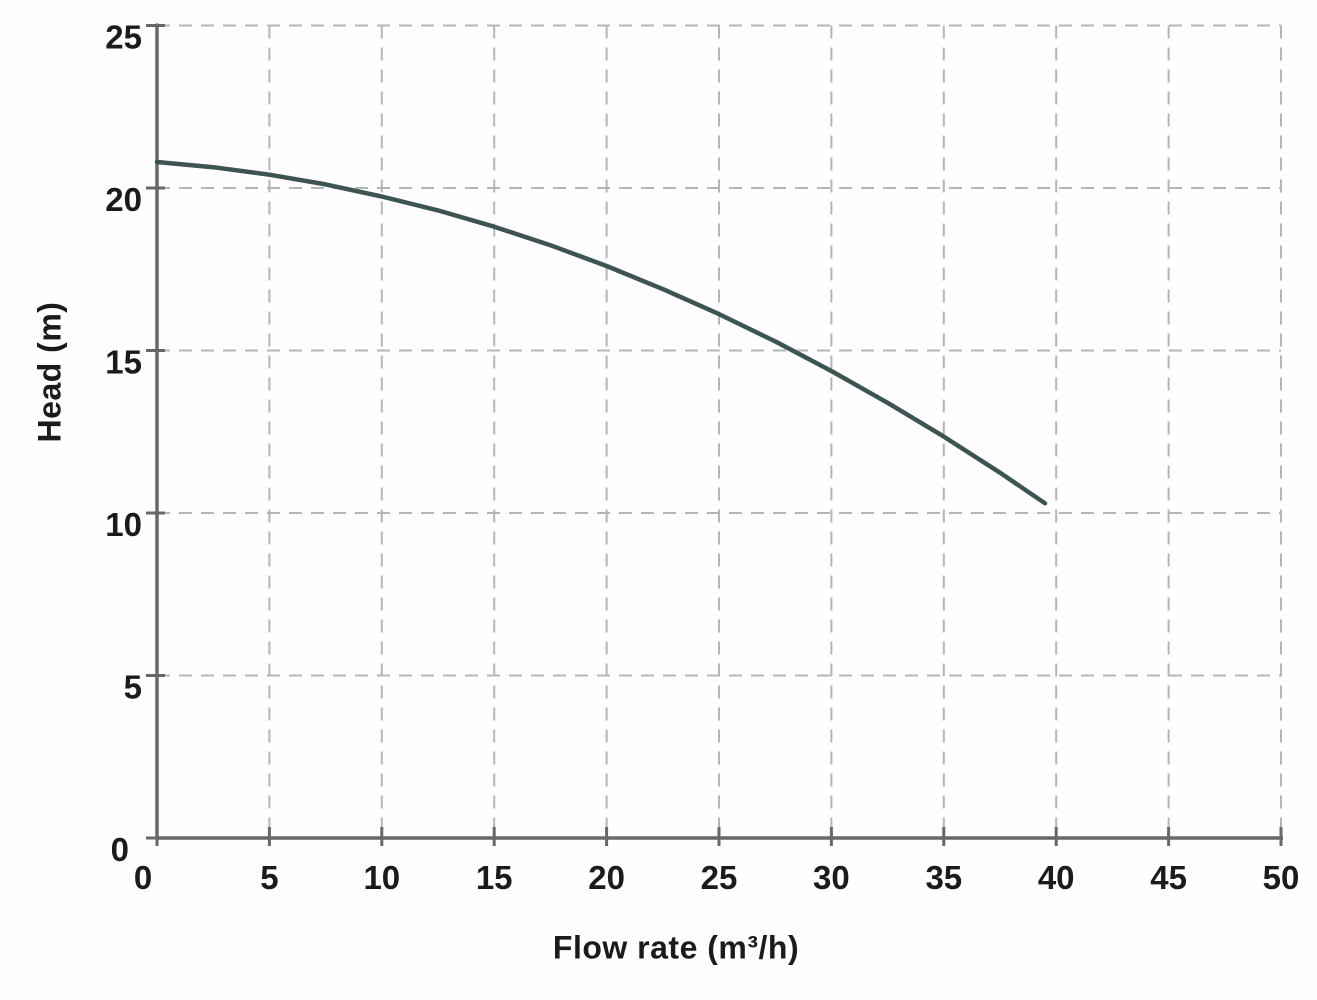 This screenshot has height=1000, width=1317. I want to click on x-tick-label: 35, so click(943, 877).